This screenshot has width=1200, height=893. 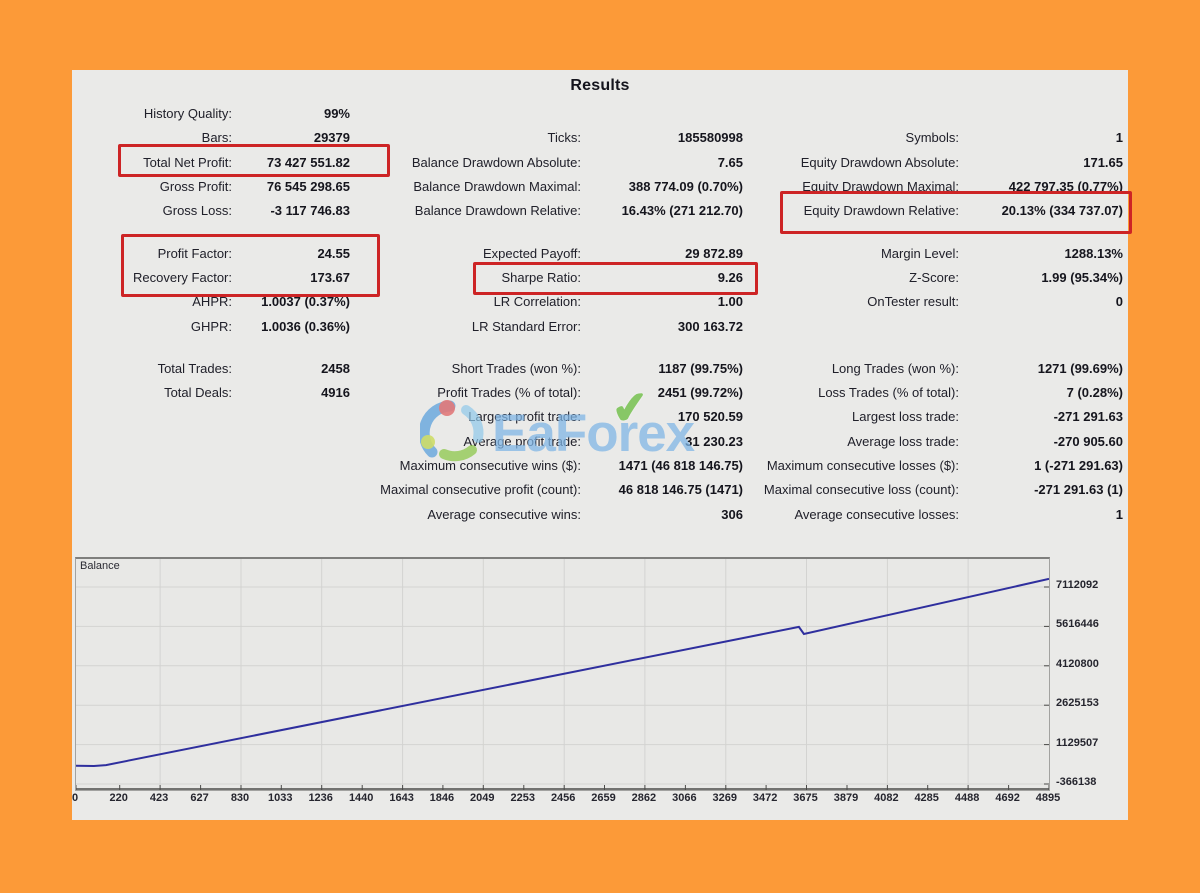 I want to click on x-tick-label: 3879, so click(x=846, y=798).